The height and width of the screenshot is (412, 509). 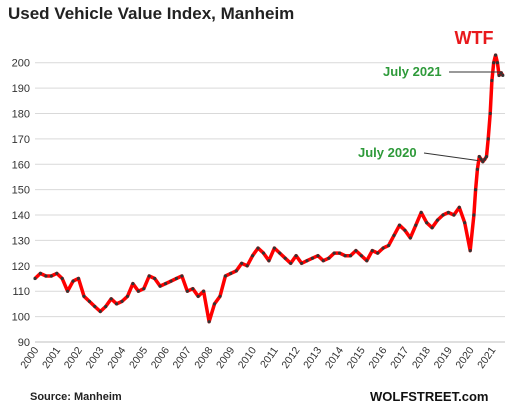 What do you see at coordinates (160, 358) in the screenshot?
I see `x-tick-2006: 2006` at bounding box center [160, 358].